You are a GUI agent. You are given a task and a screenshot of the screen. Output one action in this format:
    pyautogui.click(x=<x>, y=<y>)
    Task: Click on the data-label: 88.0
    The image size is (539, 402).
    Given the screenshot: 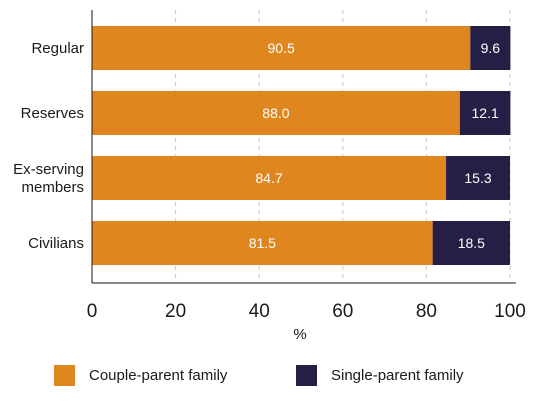 What is the action you would take?
    pyautogui.click(x=275, y=113)
    